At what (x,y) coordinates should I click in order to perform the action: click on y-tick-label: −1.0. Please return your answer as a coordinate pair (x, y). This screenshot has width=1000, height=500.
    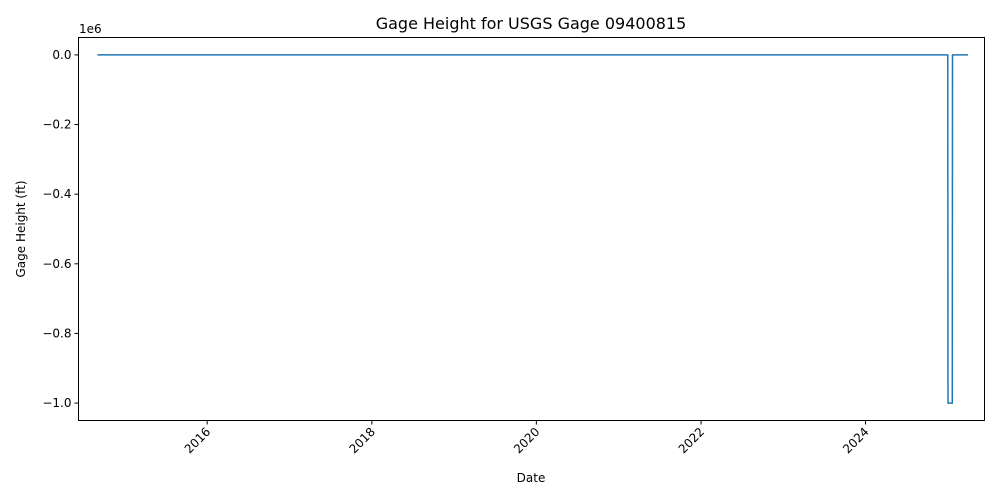
    Looking at the image, I should click on (56, 403).